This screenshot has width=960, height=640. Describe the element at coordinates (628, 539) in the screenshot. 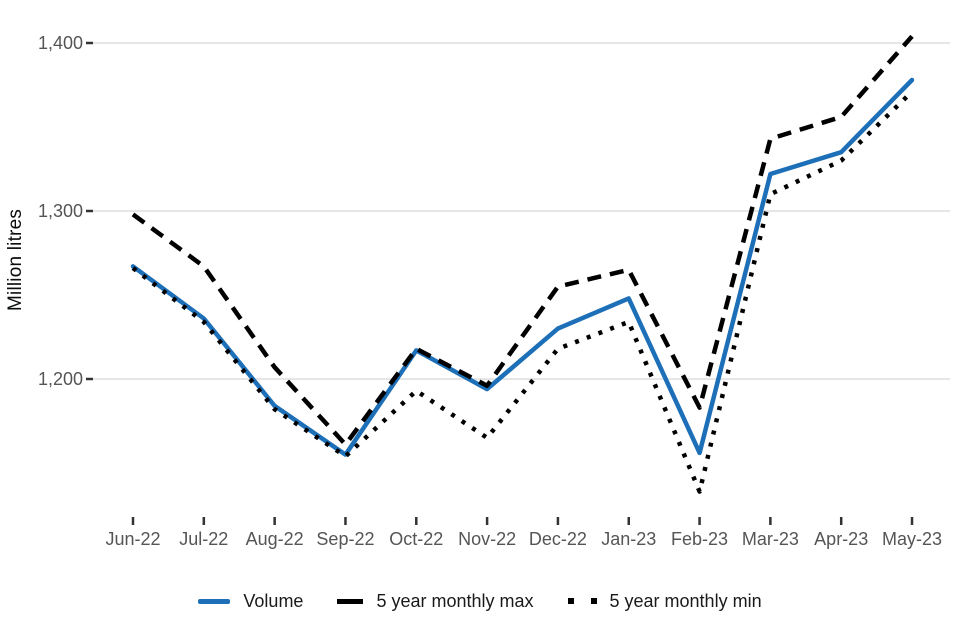

I see `x-tick-label: Jan-23` at that location.